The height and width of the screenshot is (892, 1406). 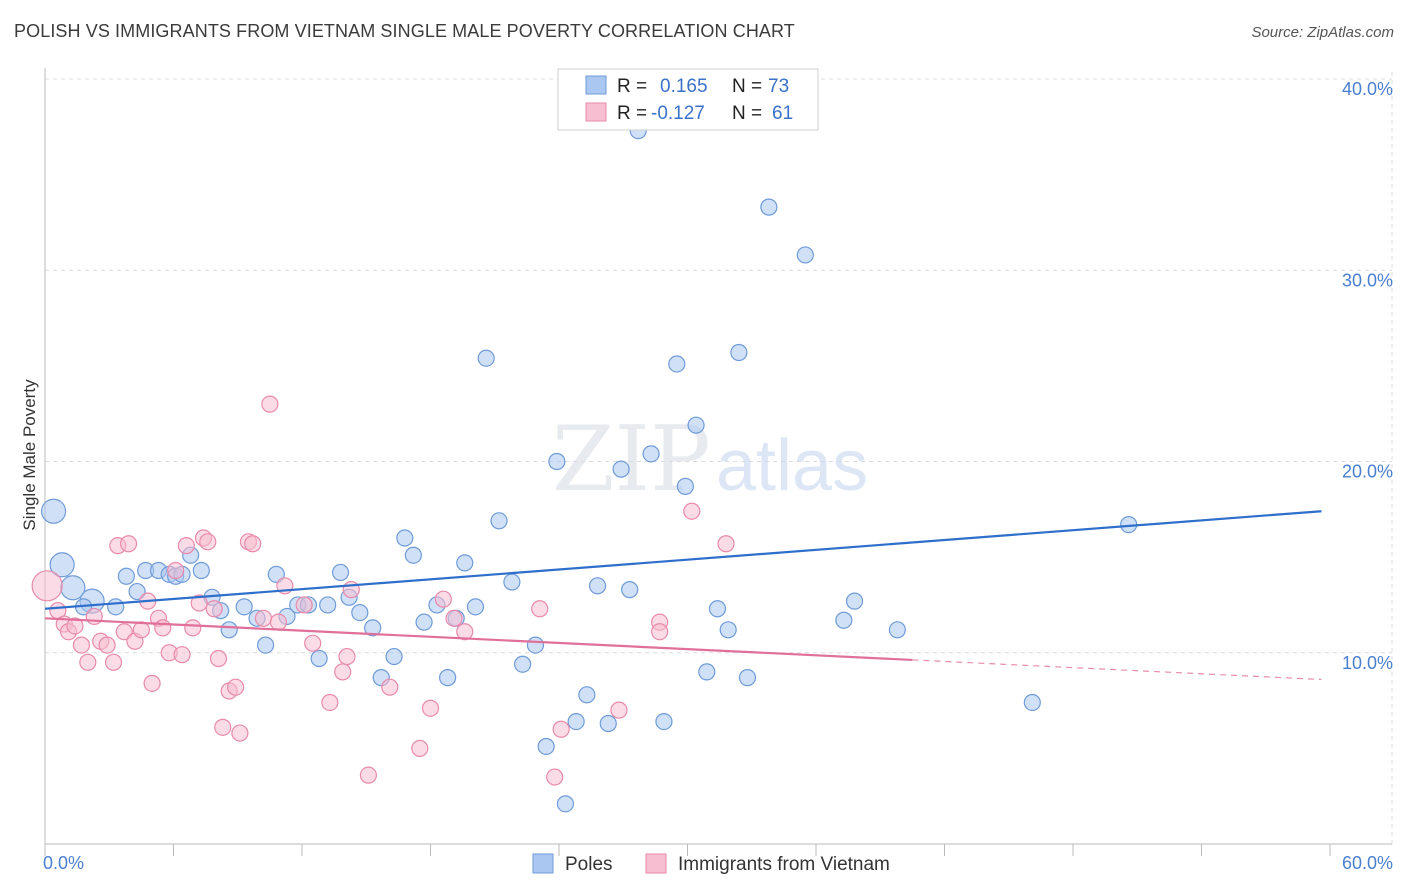 What do you see at coordinates (478, 639) in the screenshot?
I see `trend-line-vietnam` at bounding box center [478, 639].